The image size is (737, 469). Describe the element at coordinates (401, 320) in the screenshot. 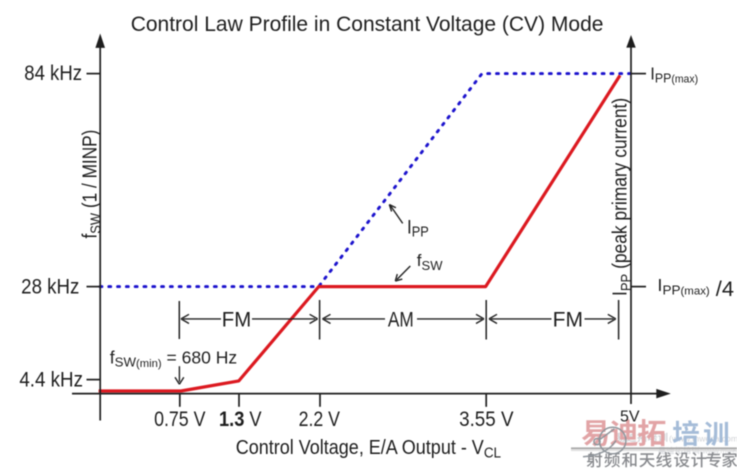

I see `svg-text: AM` at that location.